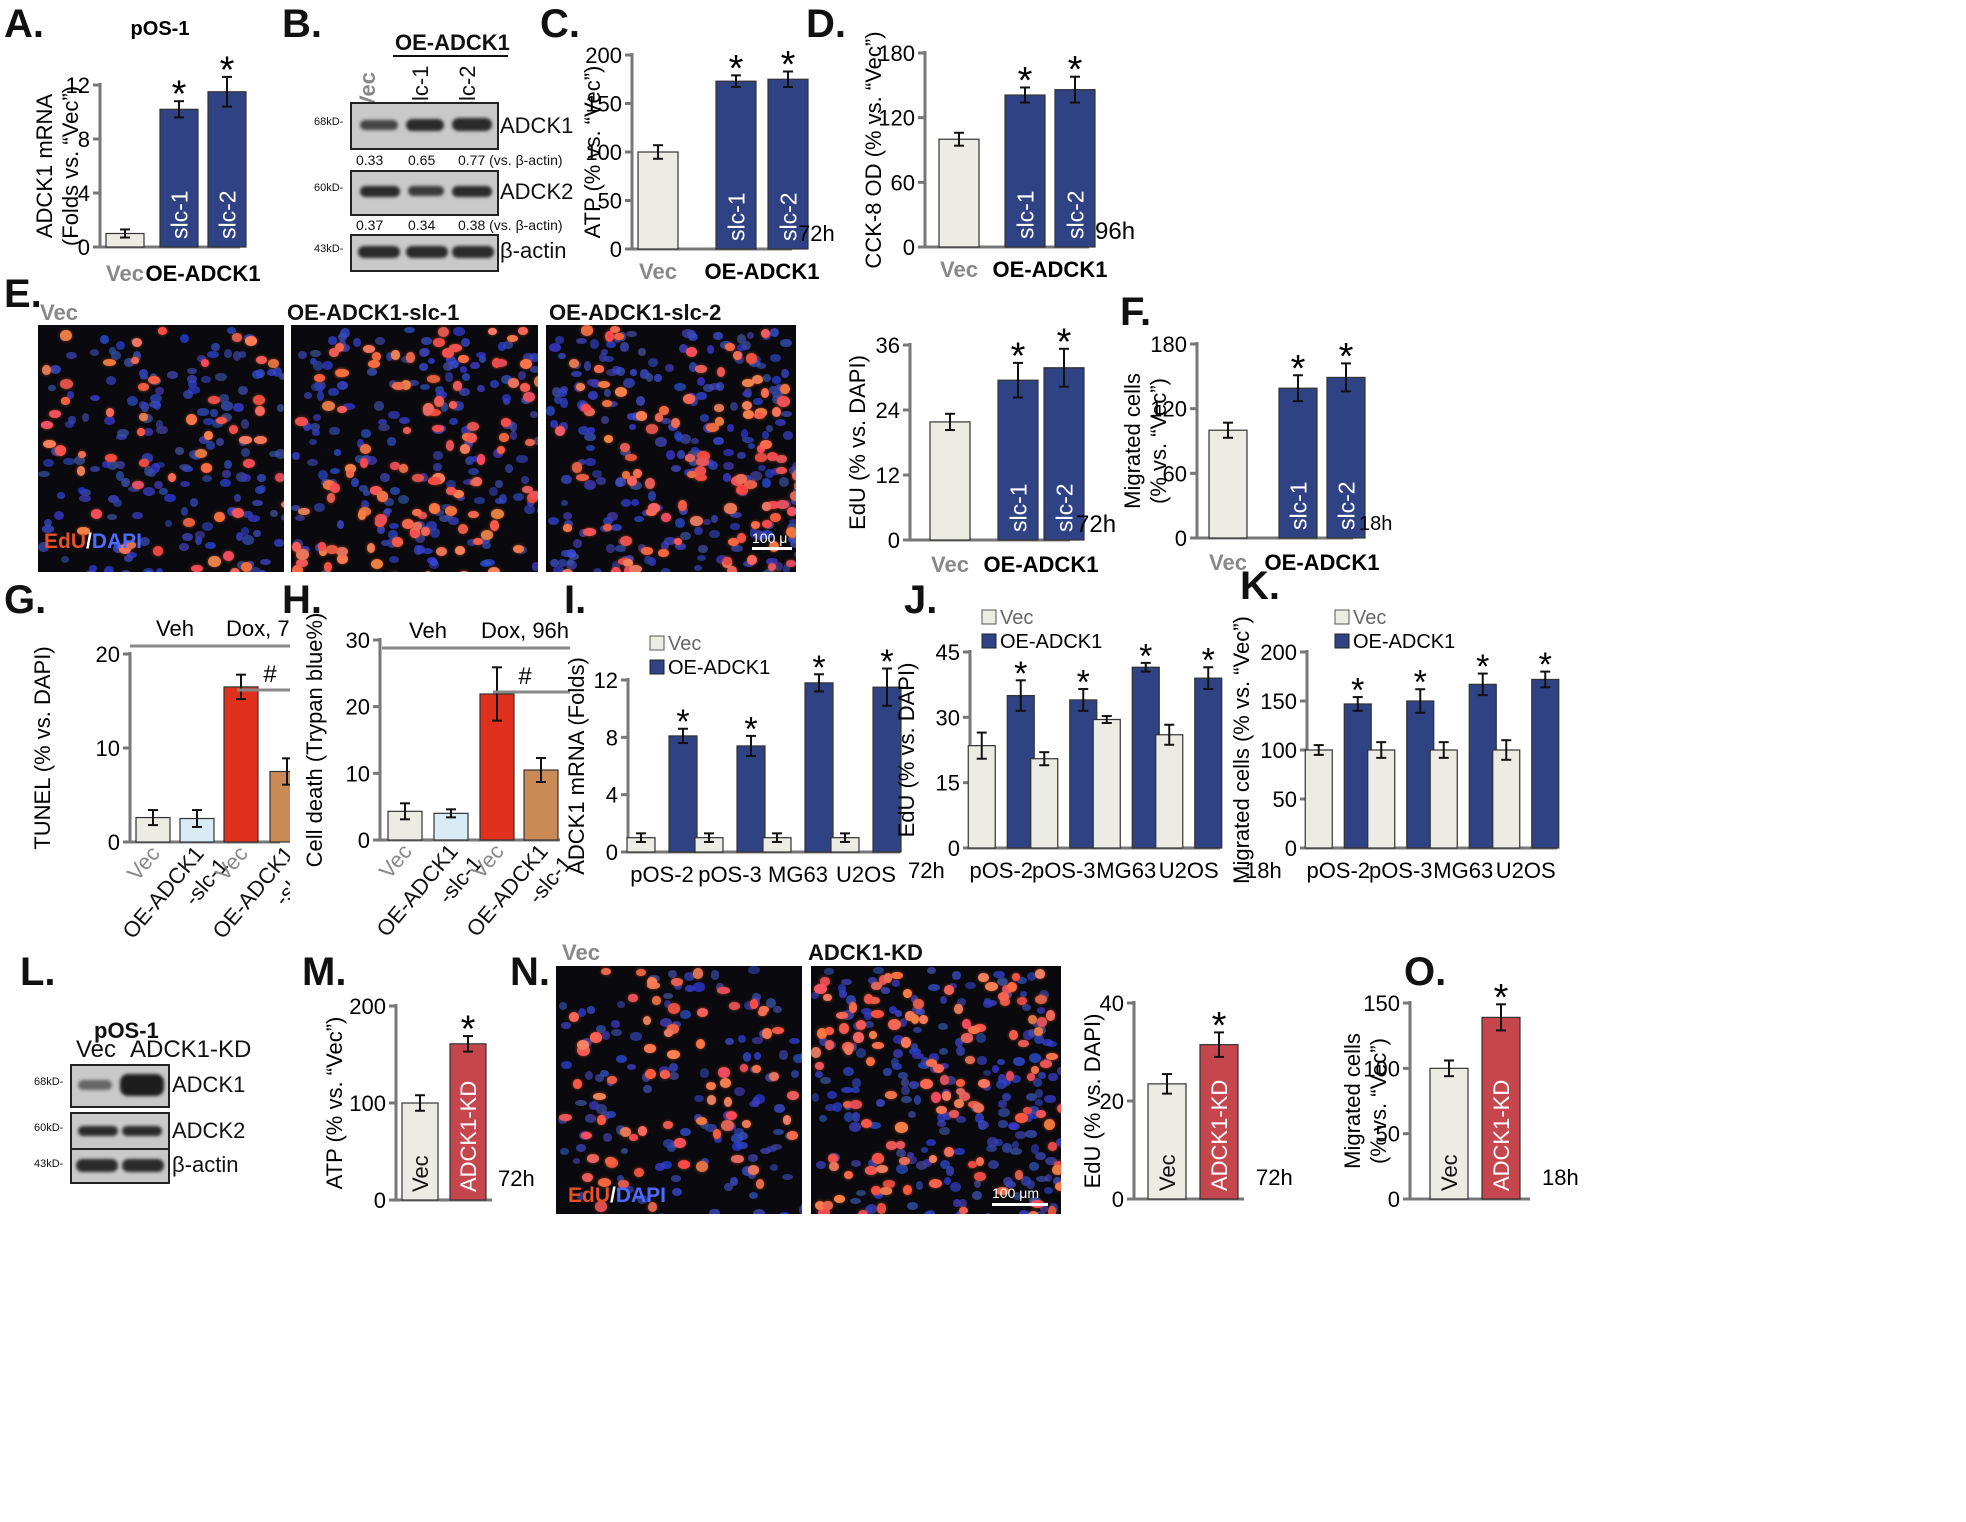 The height and width of the screenshot is (1522, 1966). I want to click on K-ytick-label: 100, so click(1278, 750).